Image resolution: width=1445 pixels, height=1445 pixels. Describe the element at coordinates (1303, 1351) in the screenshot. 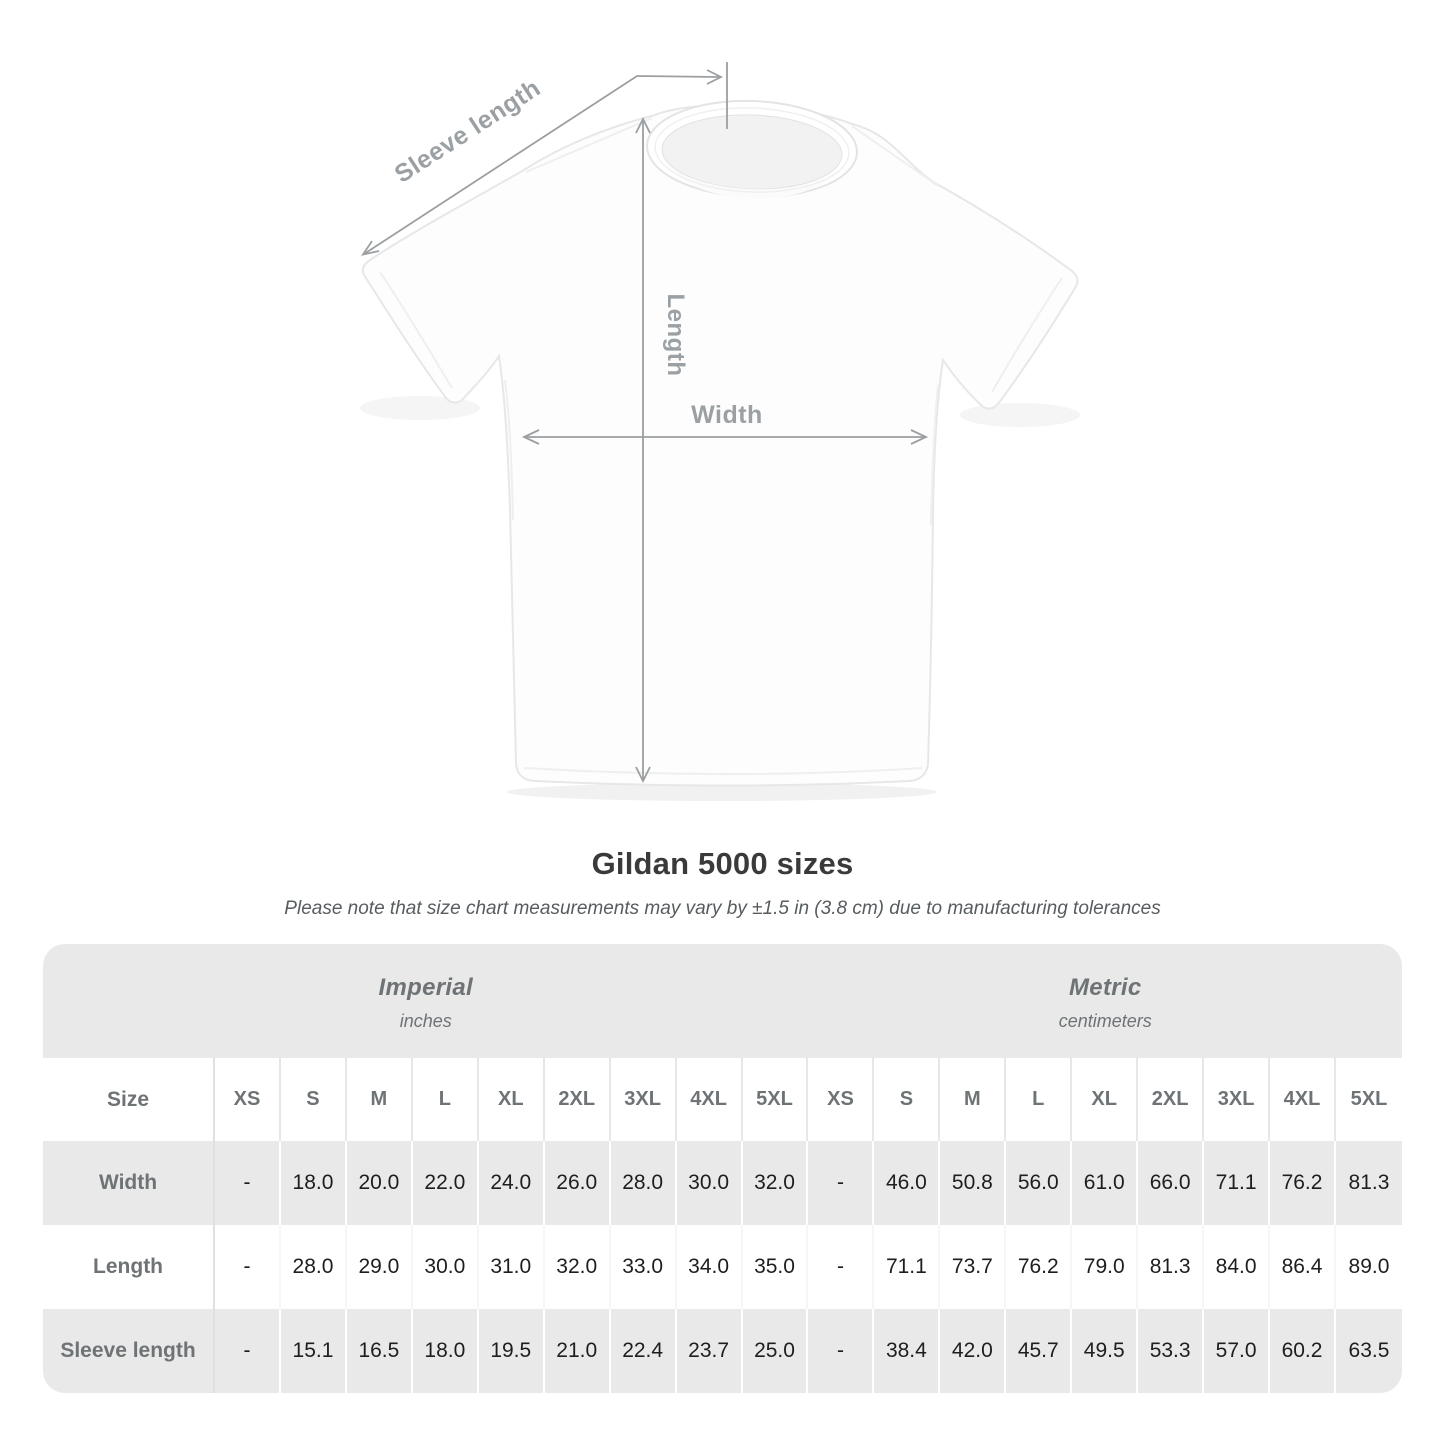

I see `metric-value-cell: 60.2` at that location.